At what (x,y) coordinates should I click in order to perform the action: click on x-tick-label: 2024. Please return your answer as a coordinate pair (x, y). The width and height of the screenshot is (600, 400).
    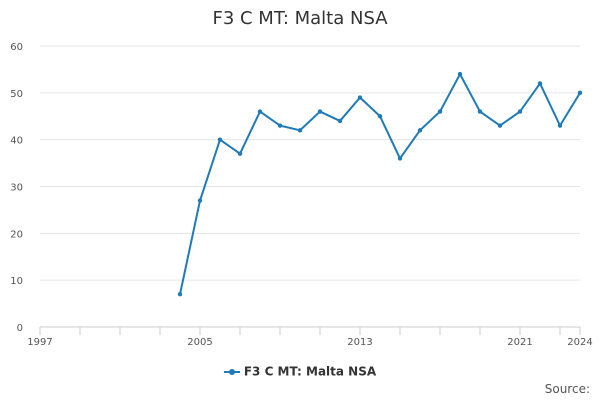
    Looking at the image, I should click on (579, 342).